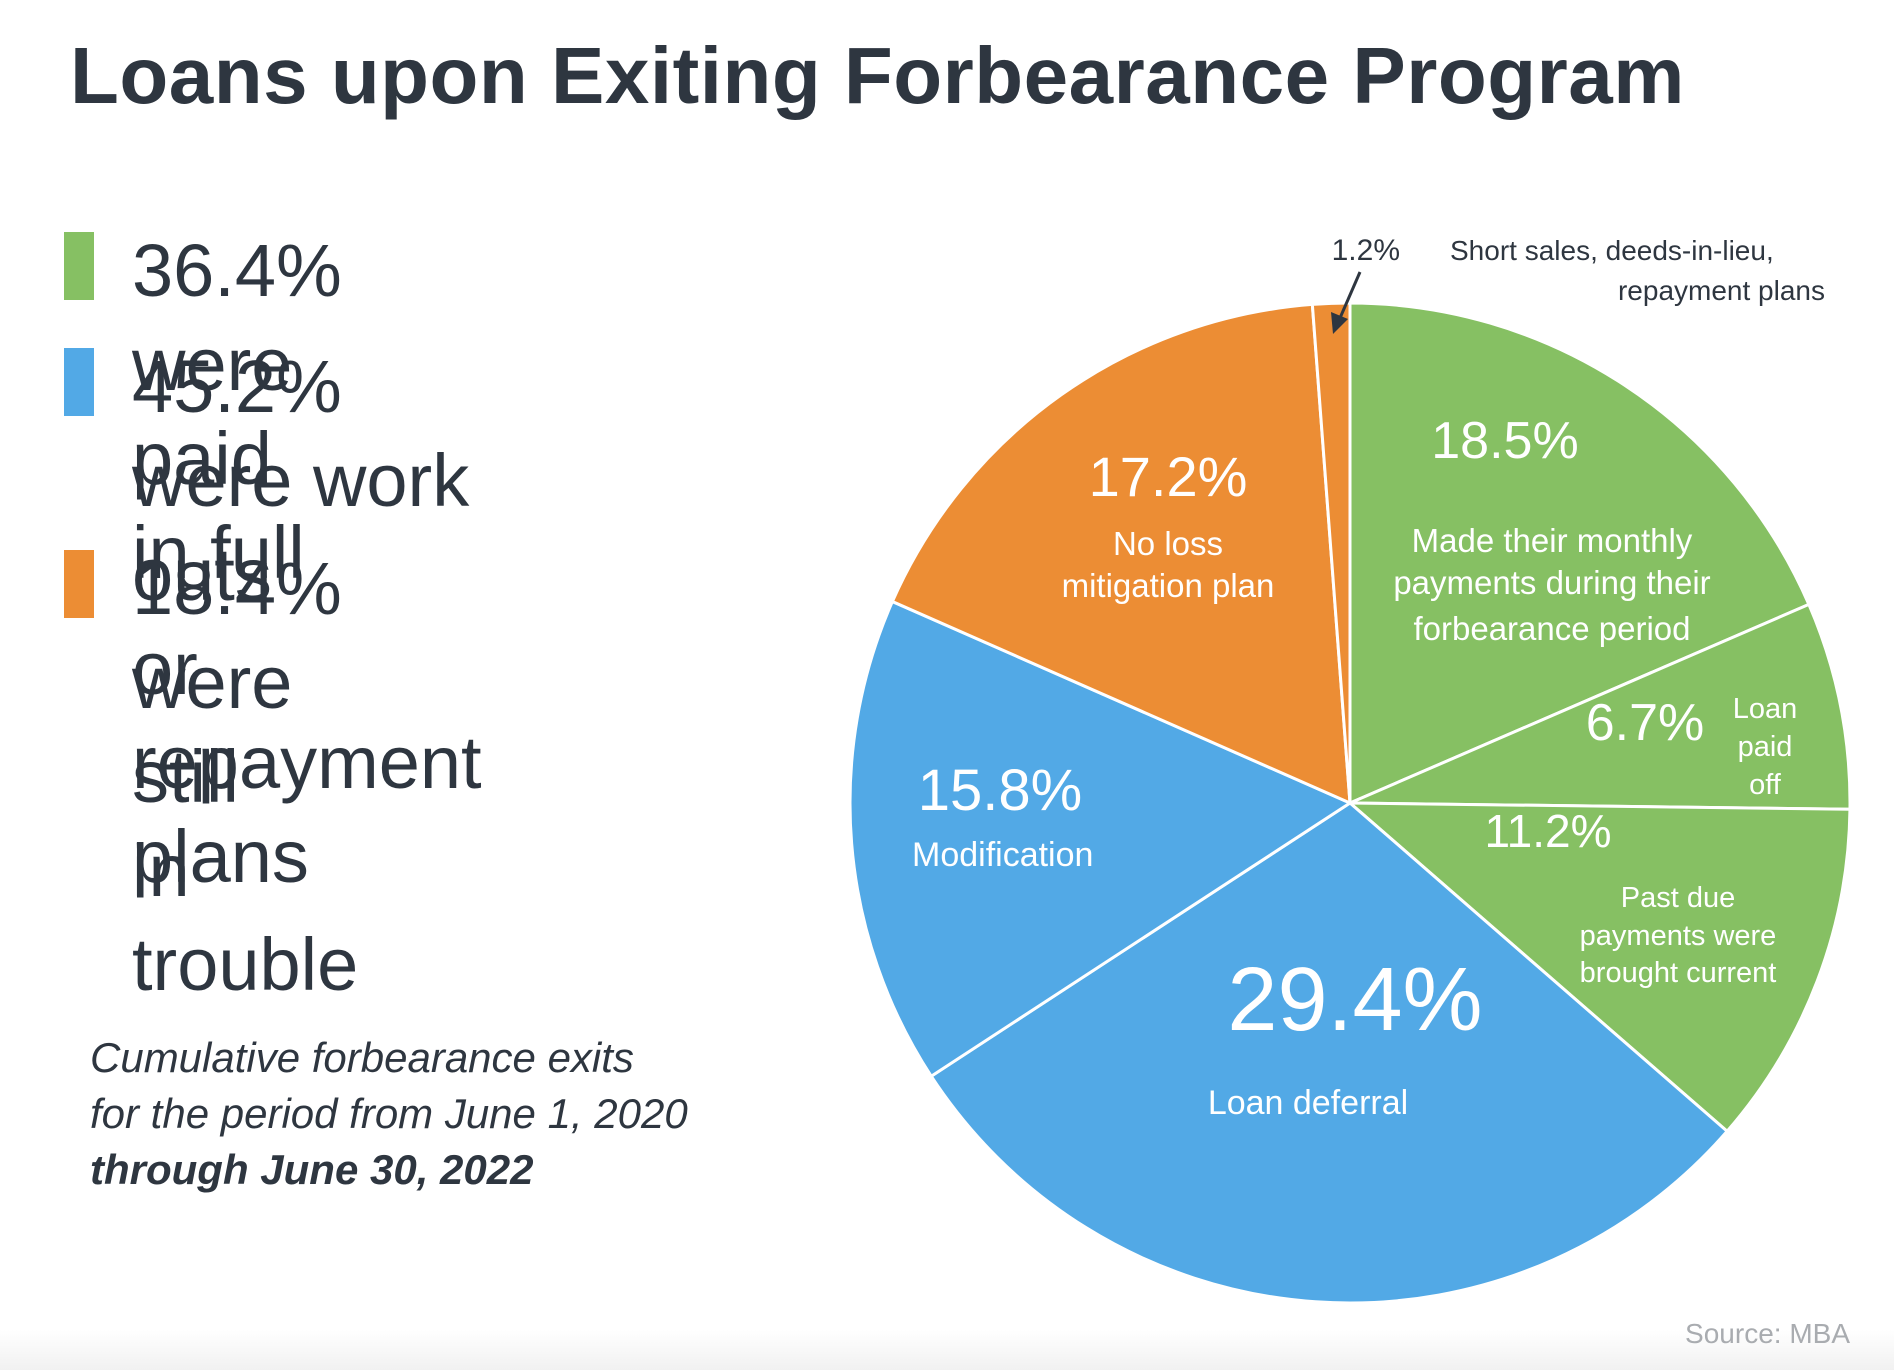  Describe the element at coordinates (1645, 723) in the screenshot. I see `slice-percent-label: 6.7%` at that location.